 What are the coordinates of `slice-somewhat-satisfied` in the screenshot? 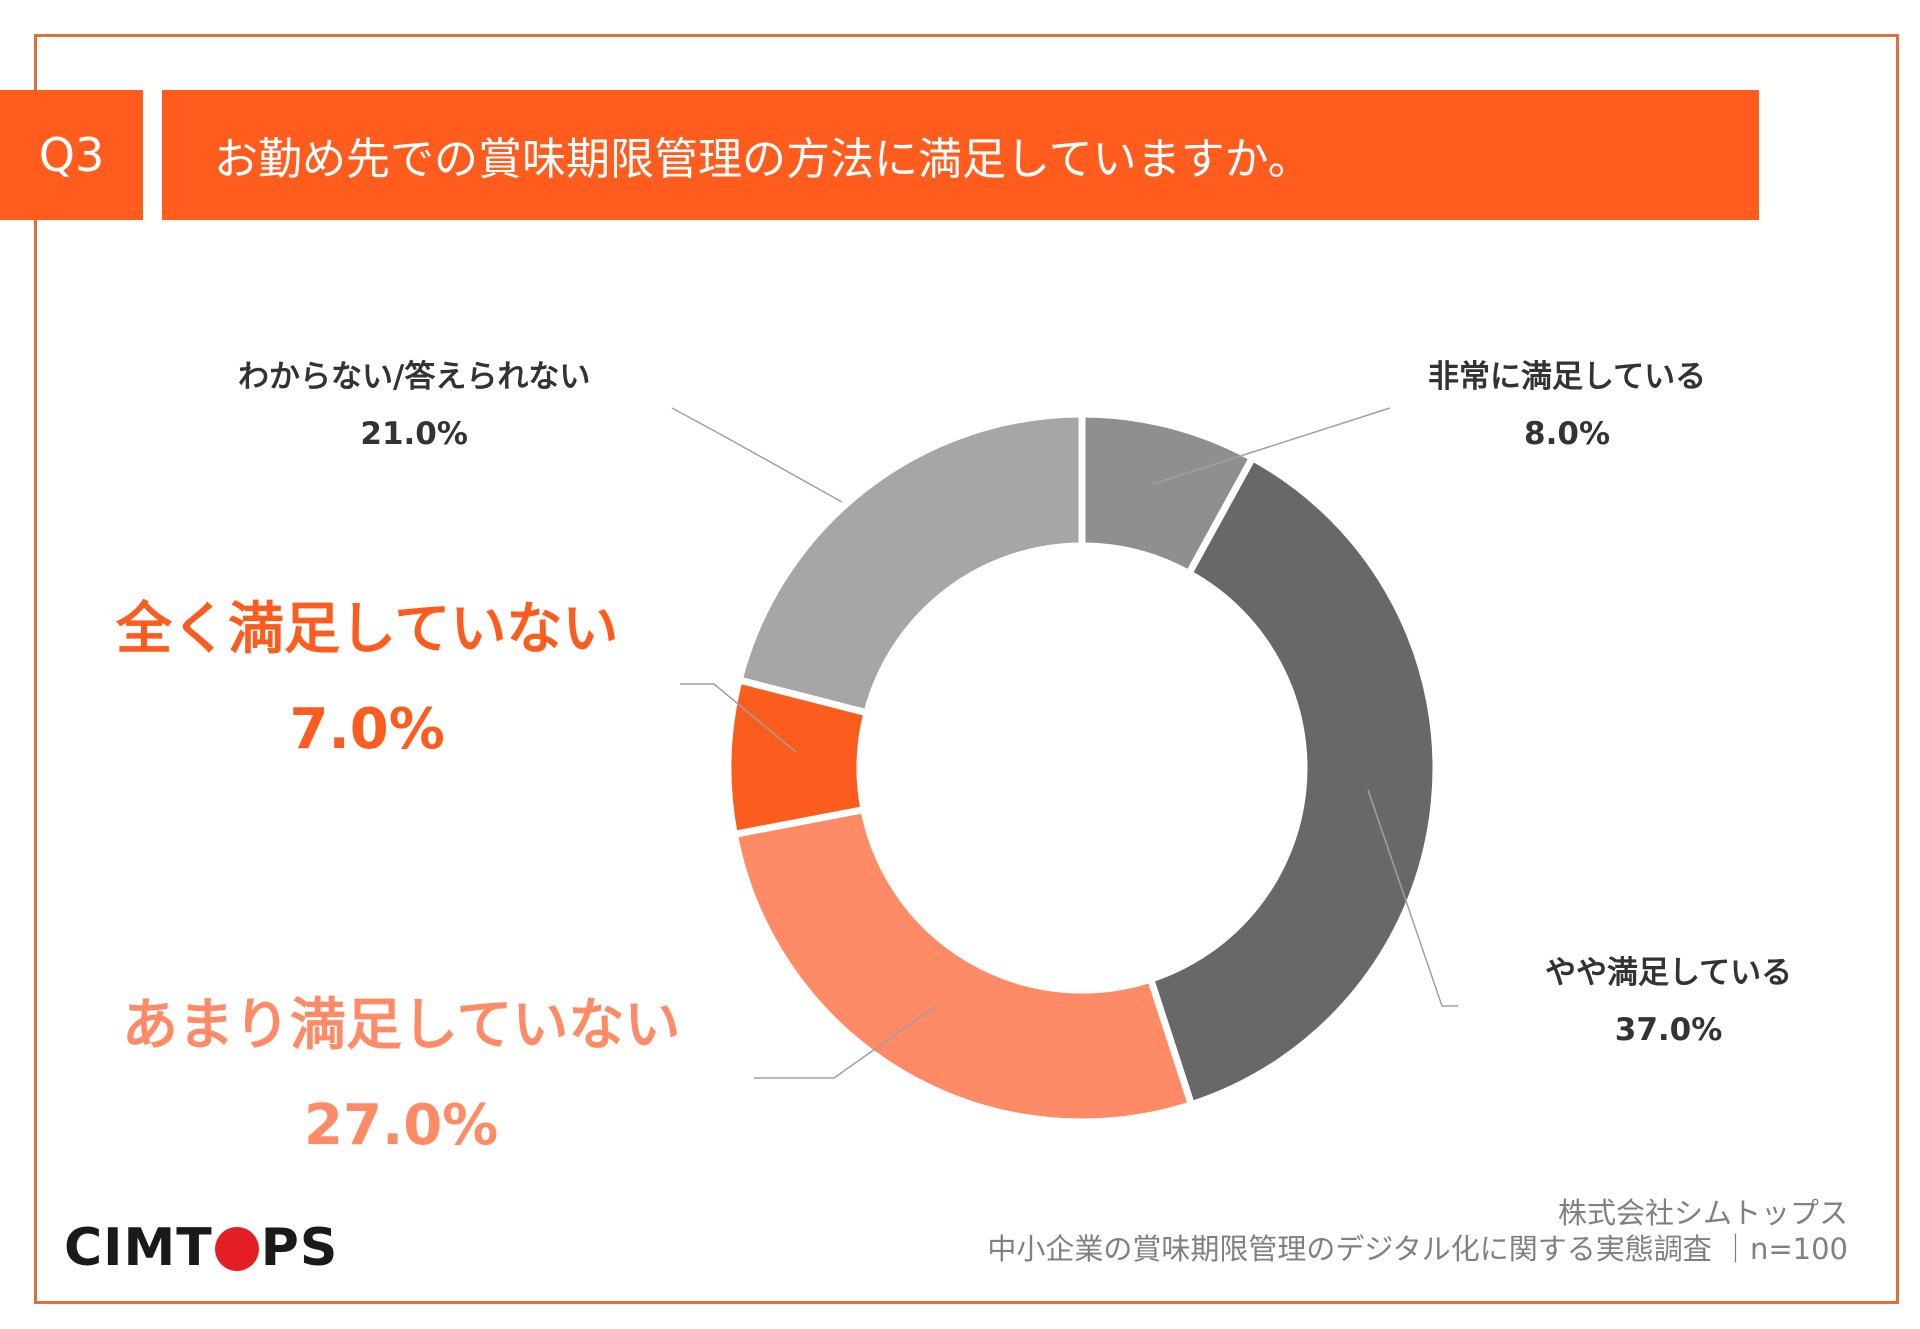 It's located at (1293, 781).